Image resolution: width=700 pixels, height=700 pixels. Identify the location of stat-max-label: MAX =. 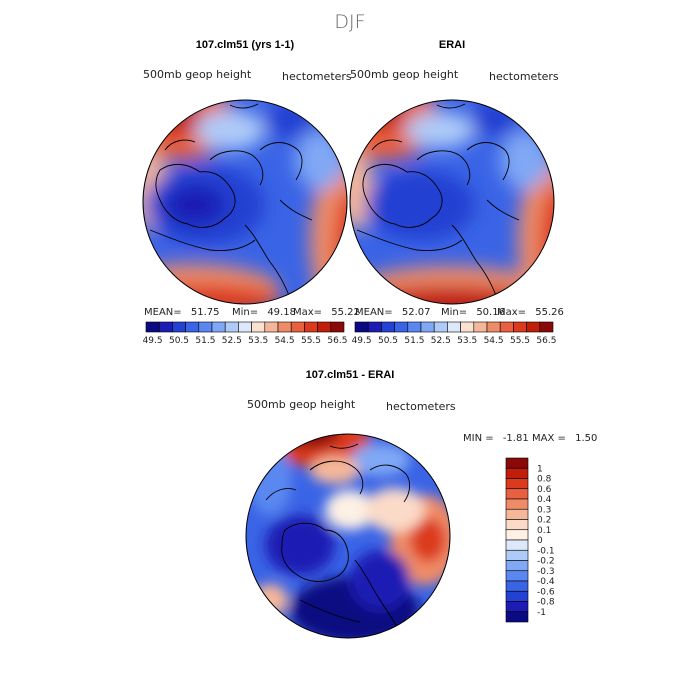
(549, 438).